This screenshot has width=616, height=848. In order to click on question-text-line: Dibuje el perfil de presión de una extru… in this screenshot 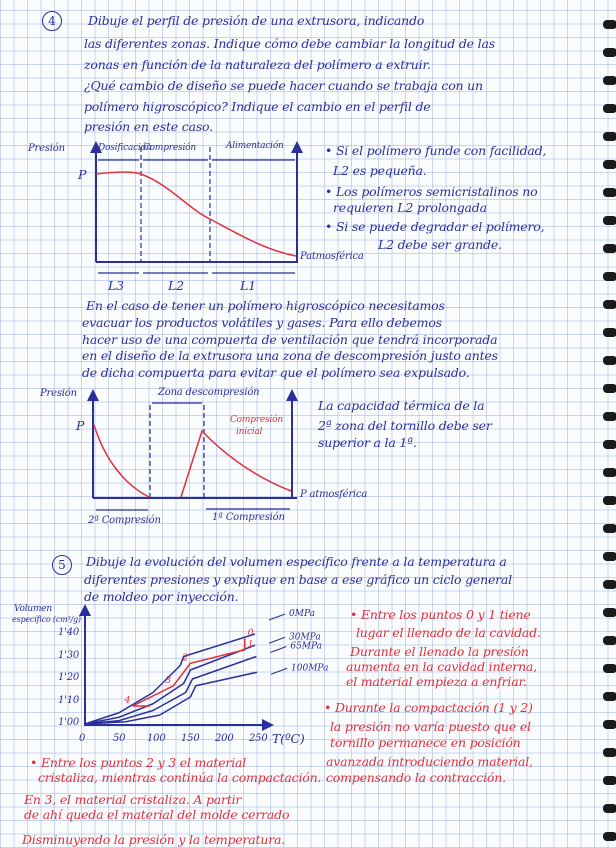, I will do `click(256, 20)`.